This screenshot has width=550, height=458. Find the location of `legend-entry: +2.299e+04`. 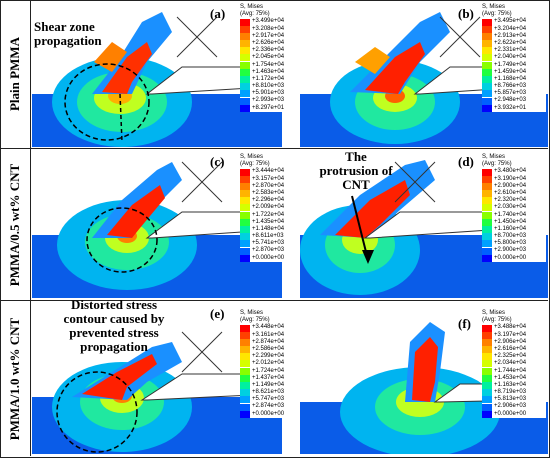

legend-entry: +2.299e+04 is located at coordinates (272, 357).